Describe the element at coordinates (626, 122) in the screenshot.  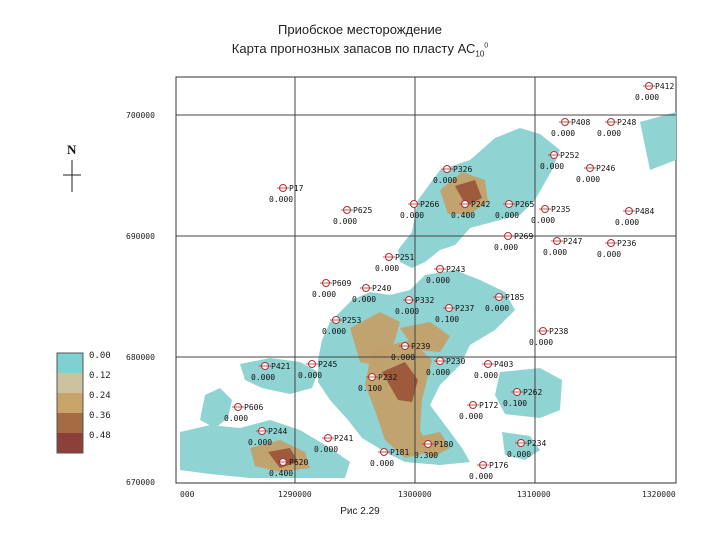
I see `well-name: P248` at that location.